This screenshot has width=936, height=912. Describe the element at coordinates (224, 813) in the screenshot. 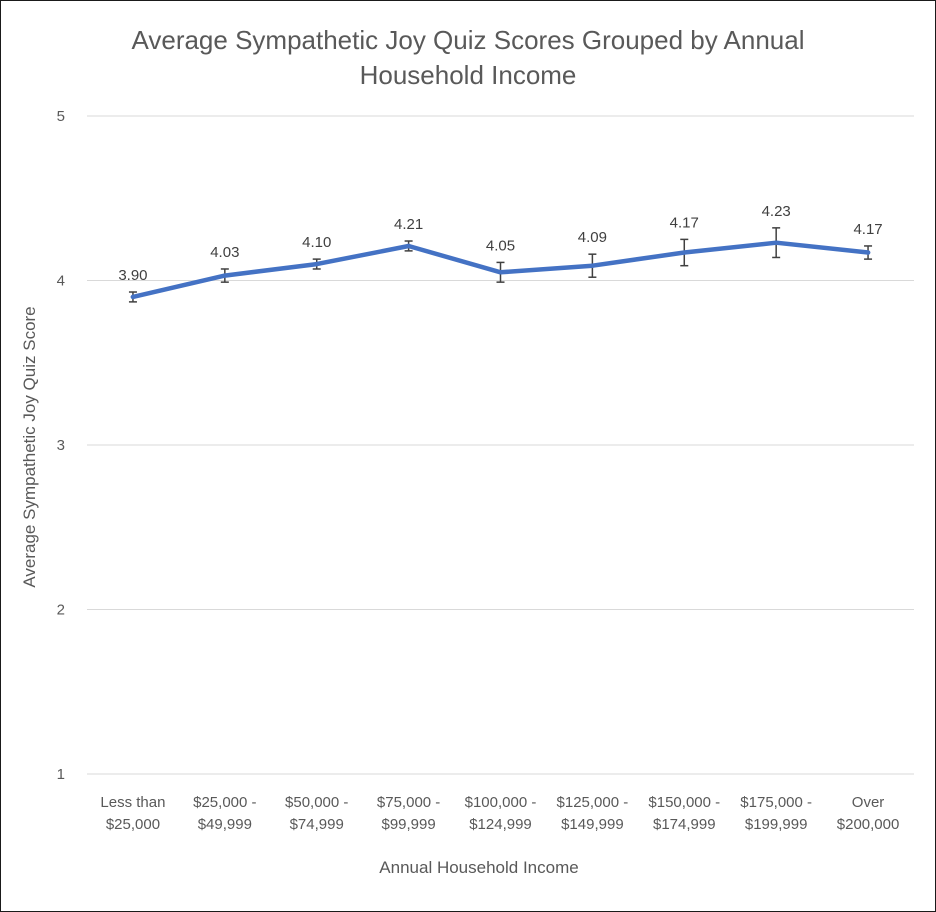

I see `x-category-label-1: $25,000 -$49,999` at that location.